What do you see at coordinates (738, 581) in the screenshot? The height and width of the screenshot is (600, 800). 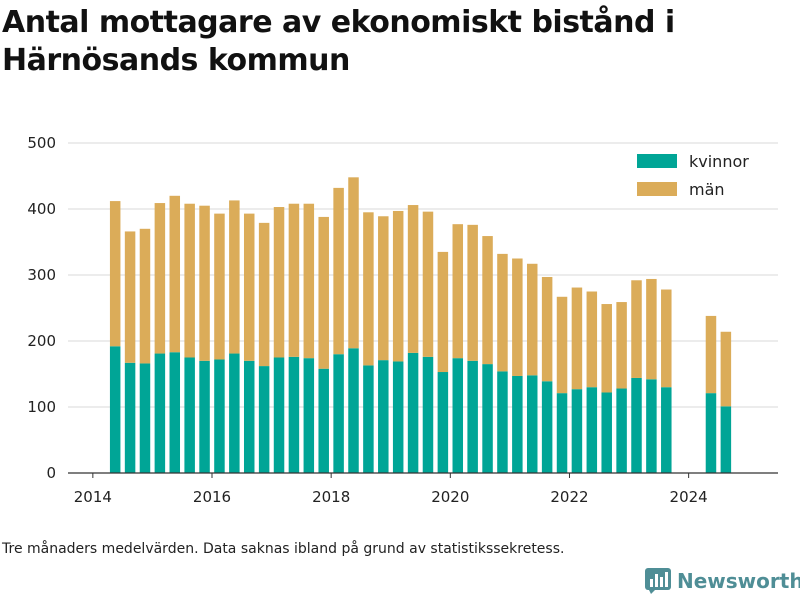 I see `brand-name: Newsworthy` at bounding box center [738, 581].